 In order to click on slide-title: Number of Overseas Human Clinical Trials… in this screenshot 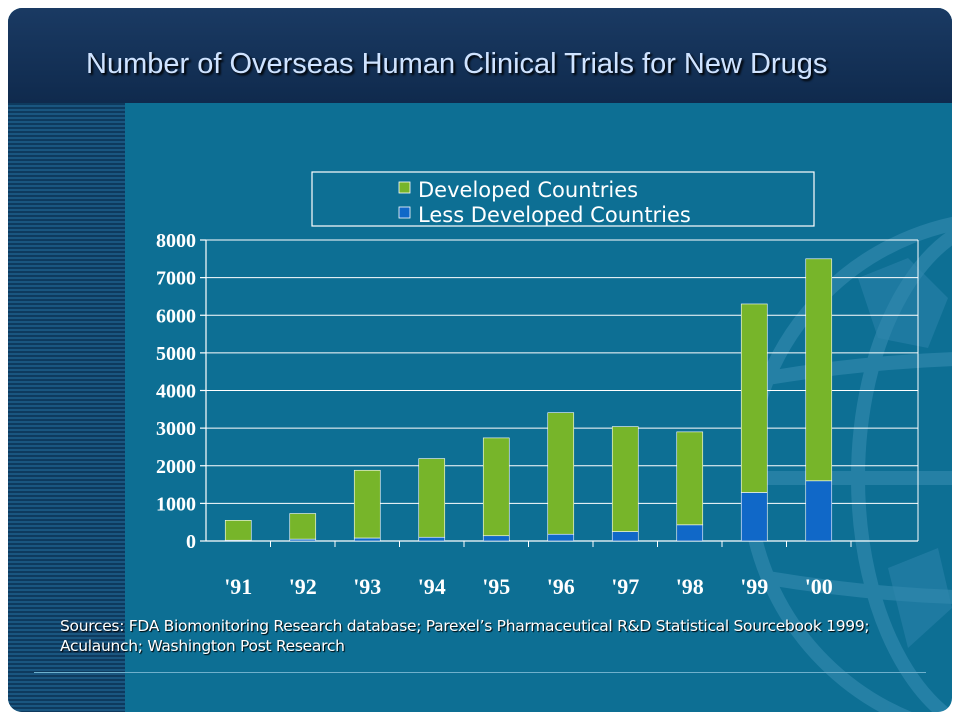, I will do `click(457, 64)`.